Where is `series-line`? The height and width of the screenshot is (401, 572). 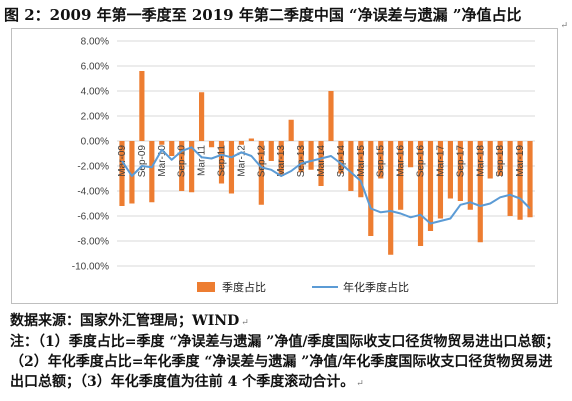
series-line is located at coordinates (326, 185).